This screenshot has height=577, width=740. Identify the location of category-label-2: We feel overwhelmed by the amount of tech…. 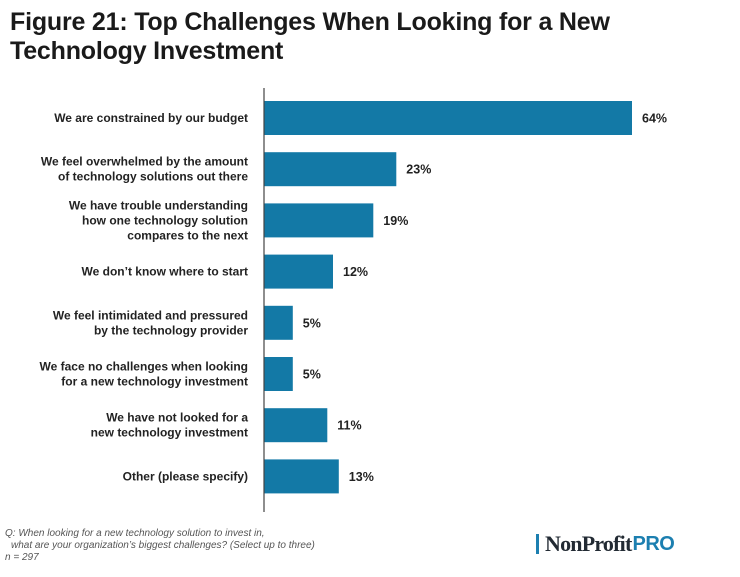
(144, 169).